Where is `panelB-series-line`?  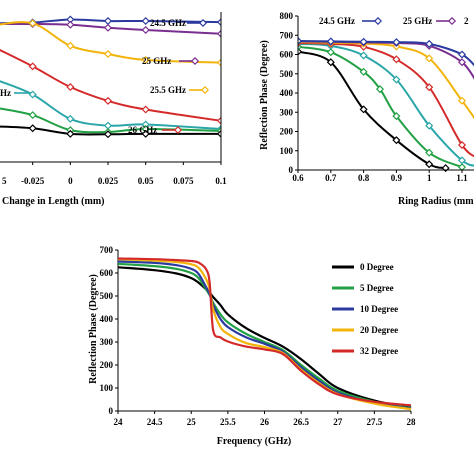
panelB-series-line is located at coordinates (372, 110).